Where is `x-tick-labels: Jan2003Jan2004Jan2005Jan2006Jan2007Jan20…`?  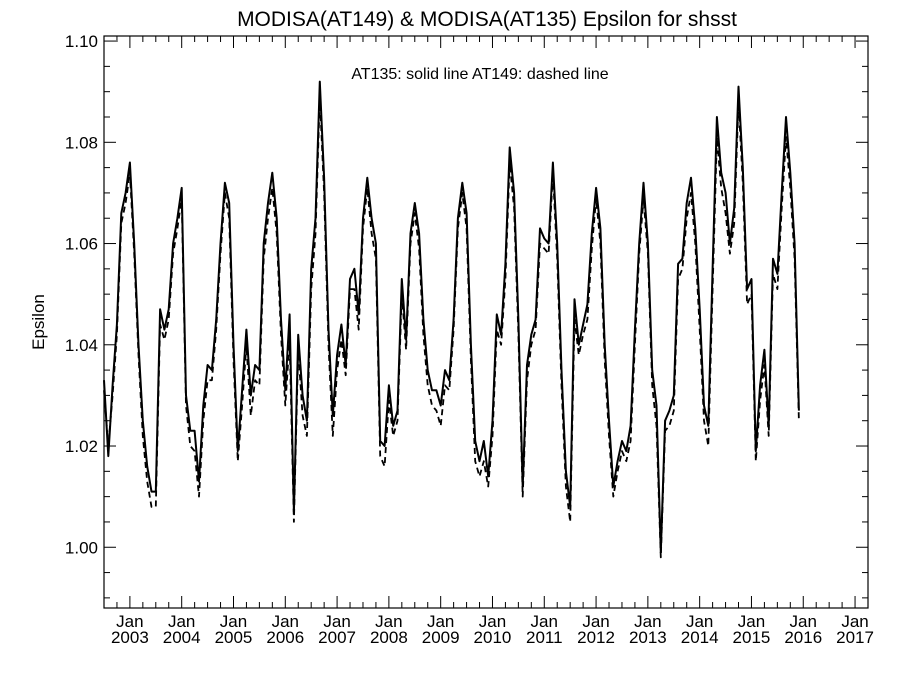 x-tick-labels: Jan2003Jan2004Jan2005Jan2006Jan2007Jan20… is located at coordinates (492, 629).